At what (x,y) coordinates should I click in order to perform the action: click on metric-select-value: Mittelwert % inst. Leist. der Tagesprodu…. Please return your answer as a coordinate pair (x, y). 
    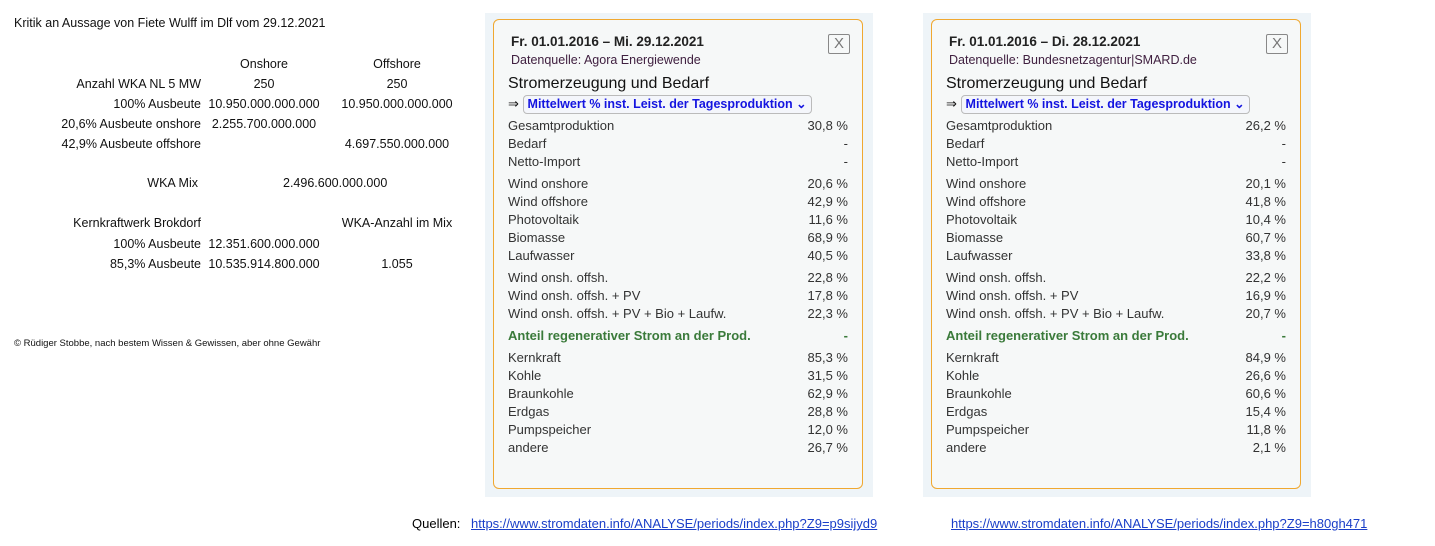
    Looking at the image, I should click on (660, 104).